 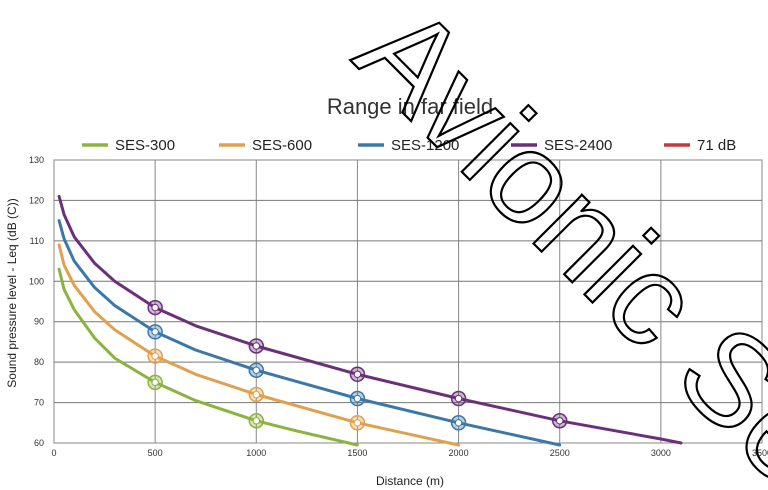 What do you see at coordinates (256, 453) in the screenshot?
I see `x-tick-label: 1000` at bounding box center [256, 453].